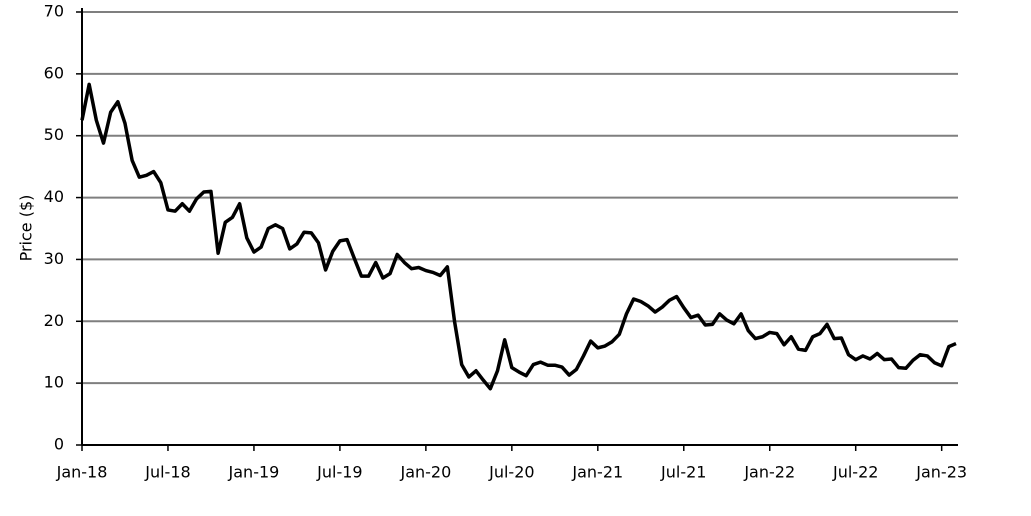 The image size is (1031, 516). I want to click on x-tick-label: Jan-23, so click(941, 472).